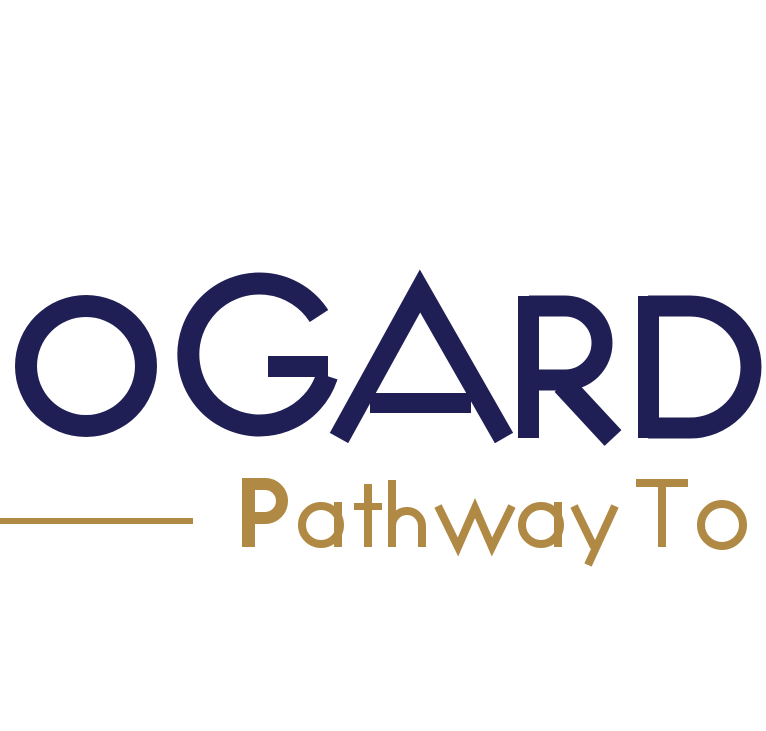 This screenshot has height=731, width=766. Describe the element at coordinates (368, 515) in the screenshot. I see `tagline-letter-t` at that location.